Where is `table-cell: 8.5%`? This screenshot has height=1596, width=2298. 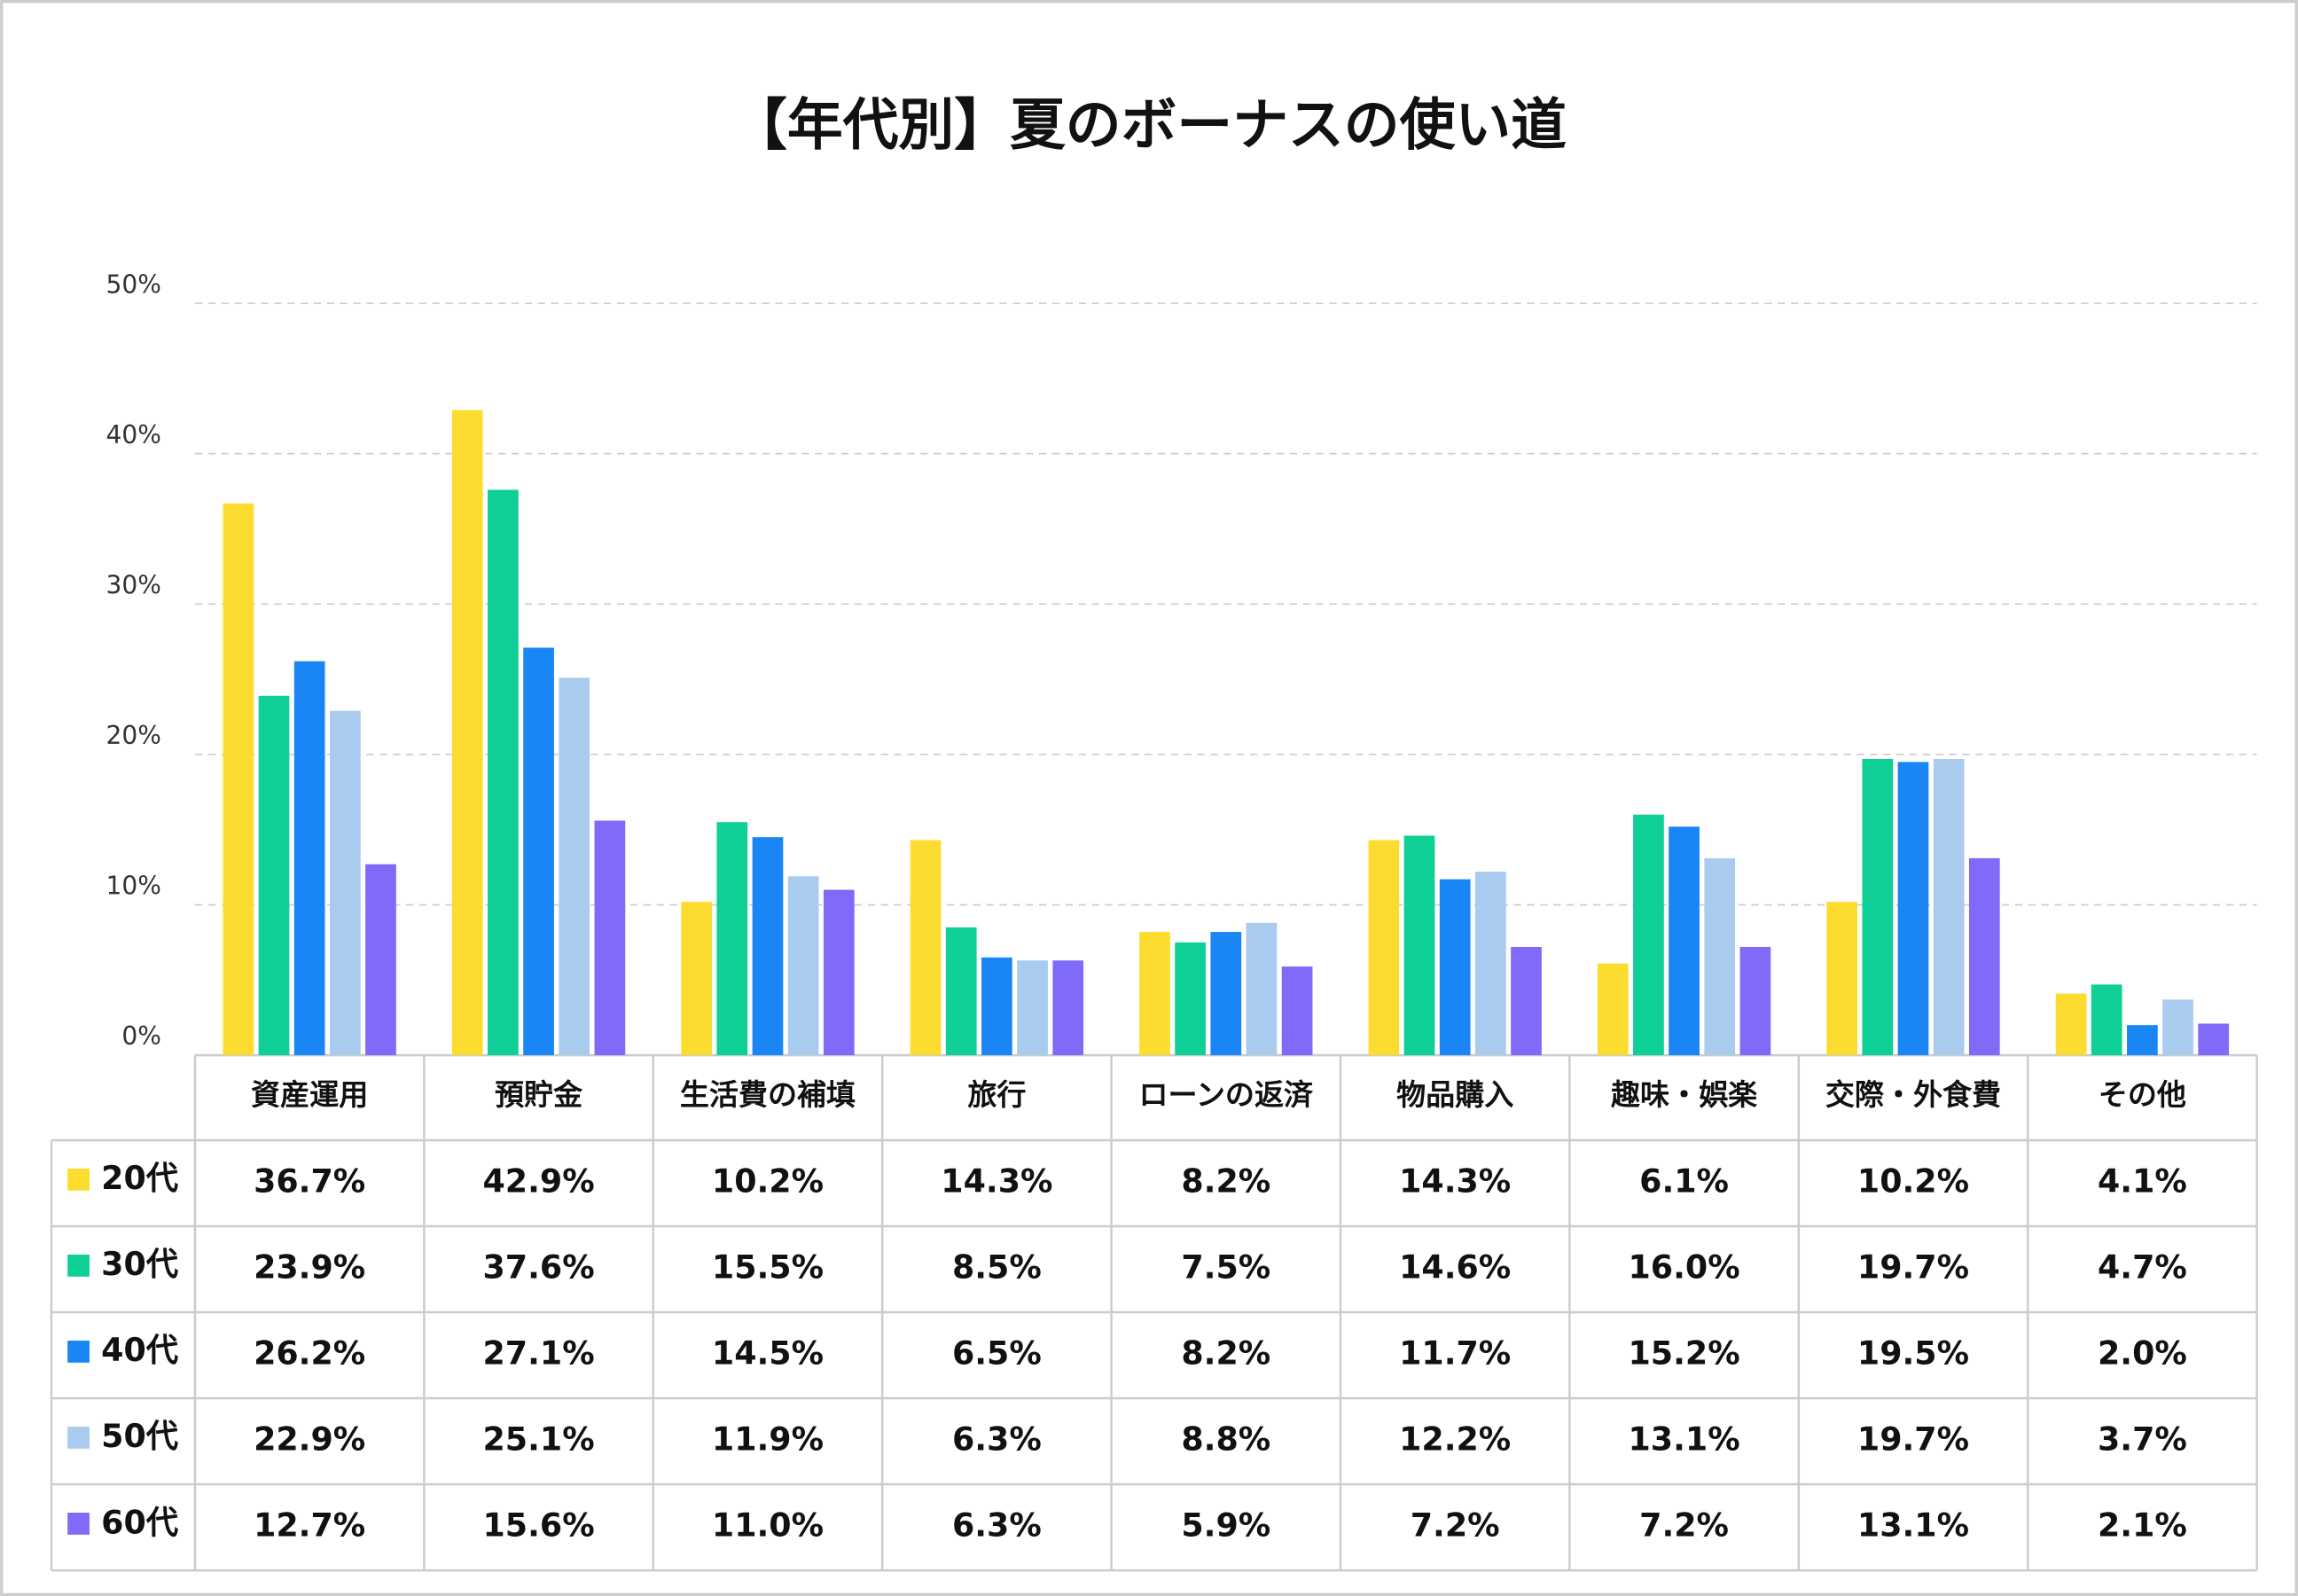
table-cell: 8.5% is located at coordinates (997, 1267).